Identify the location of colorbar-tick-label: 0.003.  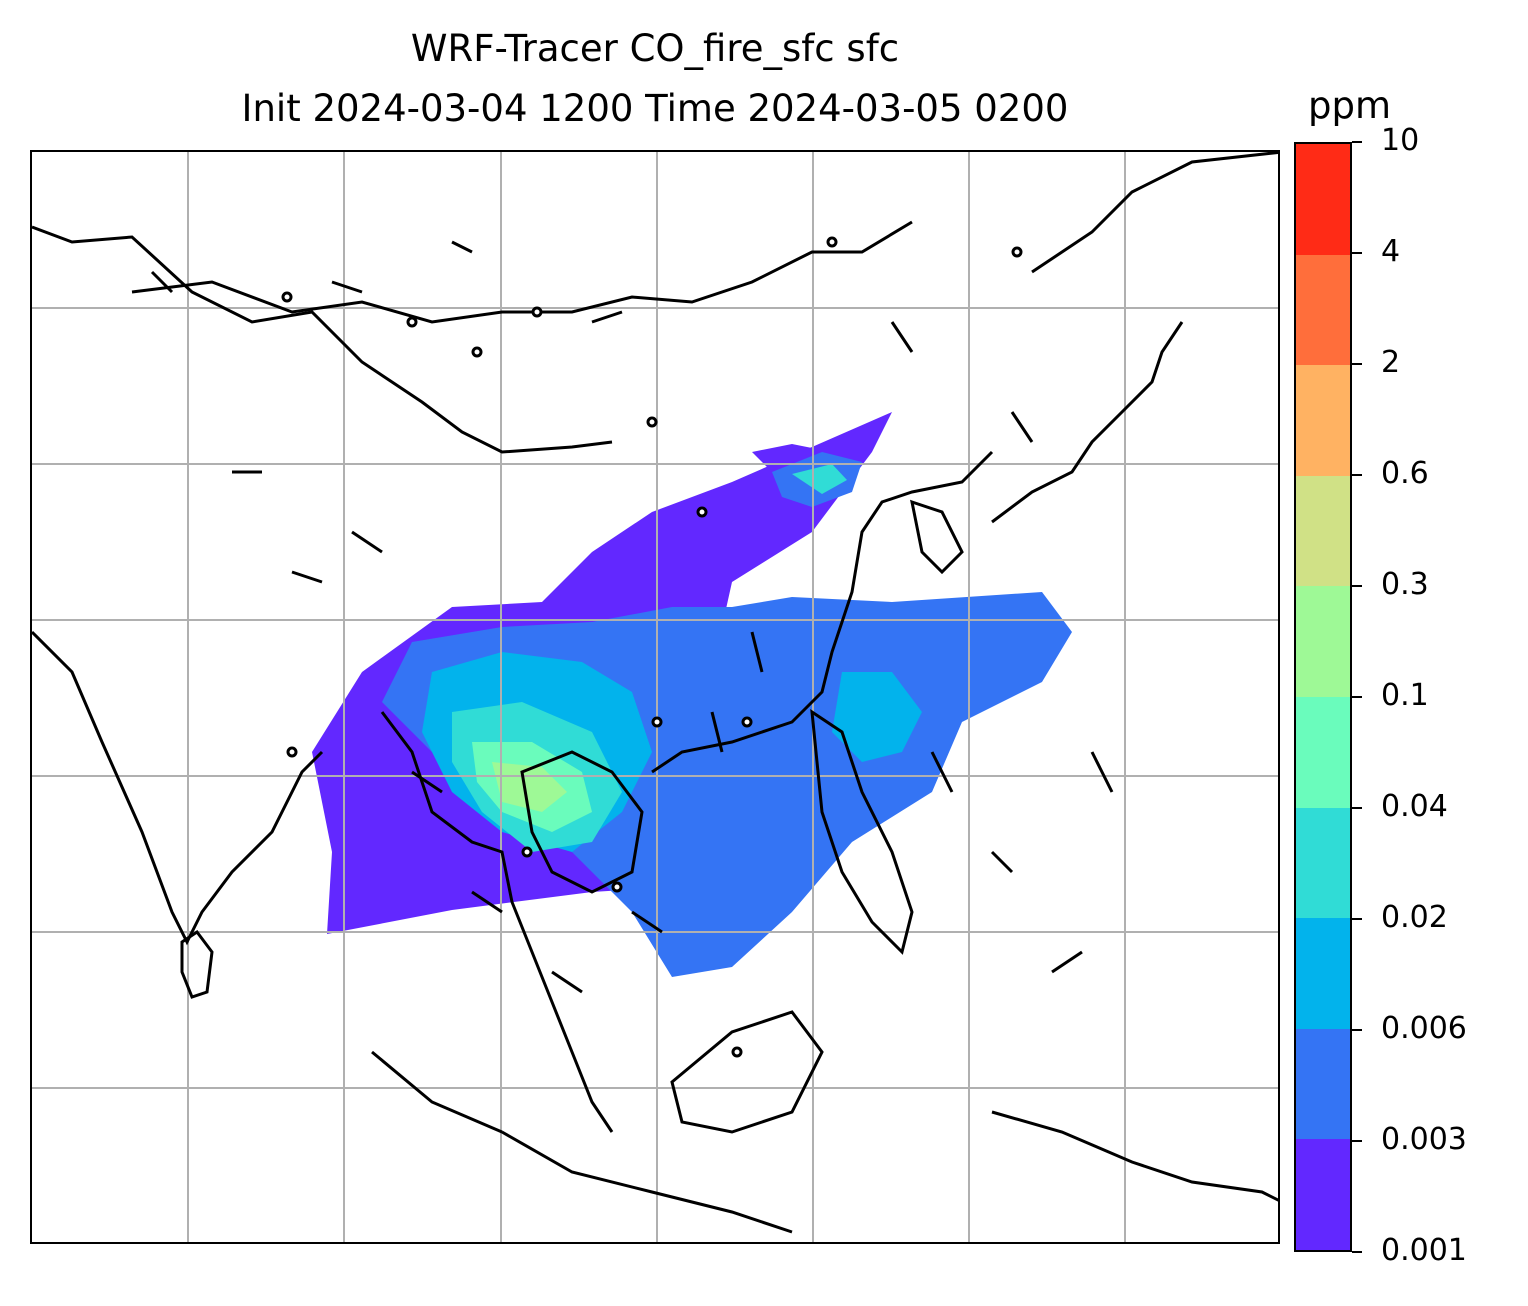
(1424, 1139).